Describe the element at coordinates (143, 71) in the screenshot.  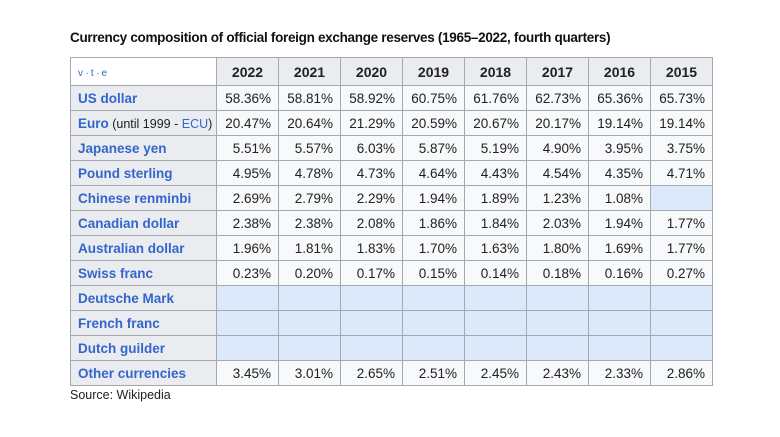
I see `vte-nav: v · t · e` at that location.